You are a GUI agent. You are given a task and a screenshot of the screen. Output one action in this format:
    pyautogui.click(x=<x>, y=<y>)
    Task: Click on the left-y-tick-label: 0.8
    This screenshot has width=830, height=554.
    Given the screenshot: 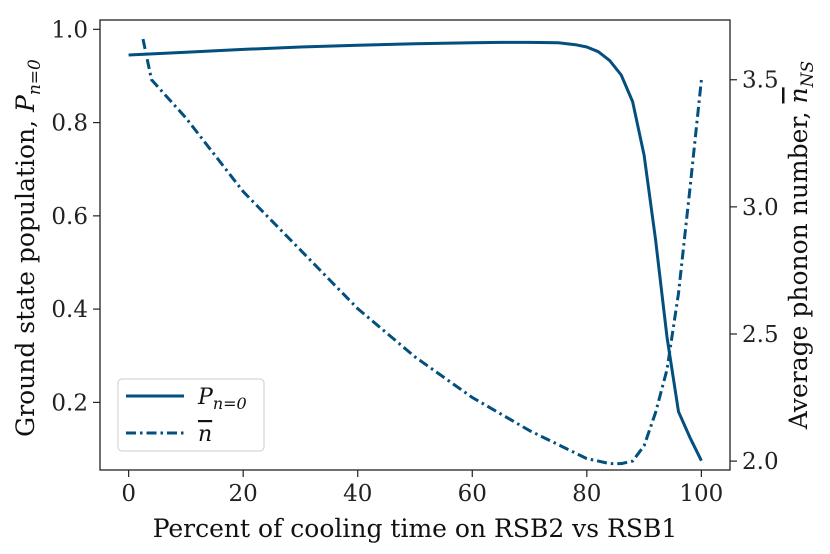 What is the action you would take?
    pyautogui.click(x=69, y=124)
    